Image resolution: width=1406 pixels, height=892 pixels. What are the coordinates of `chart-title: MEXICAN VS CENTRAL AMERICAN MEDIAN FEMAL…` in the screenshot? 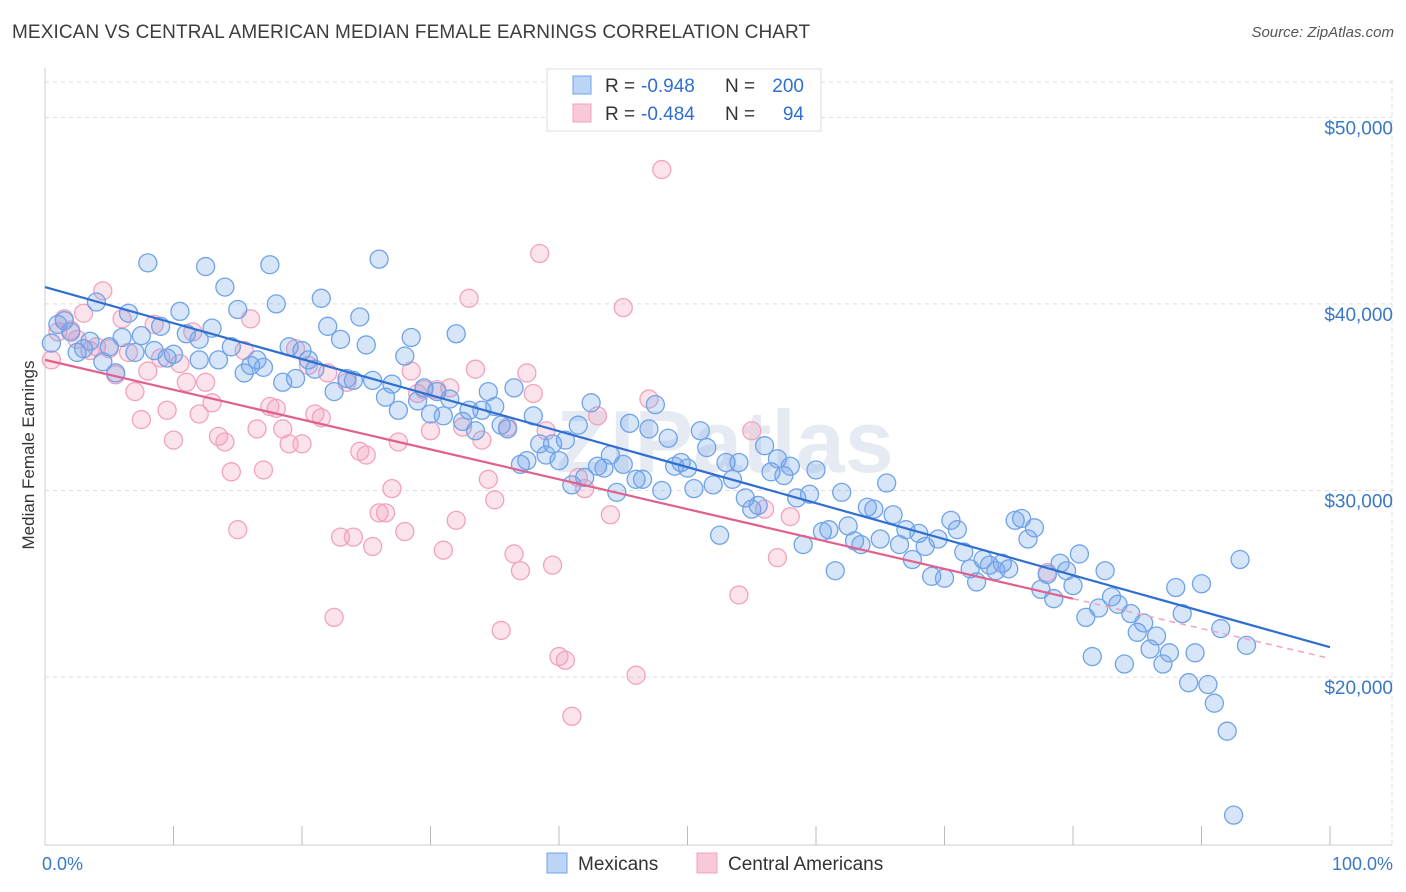 It's located at (411, 32).